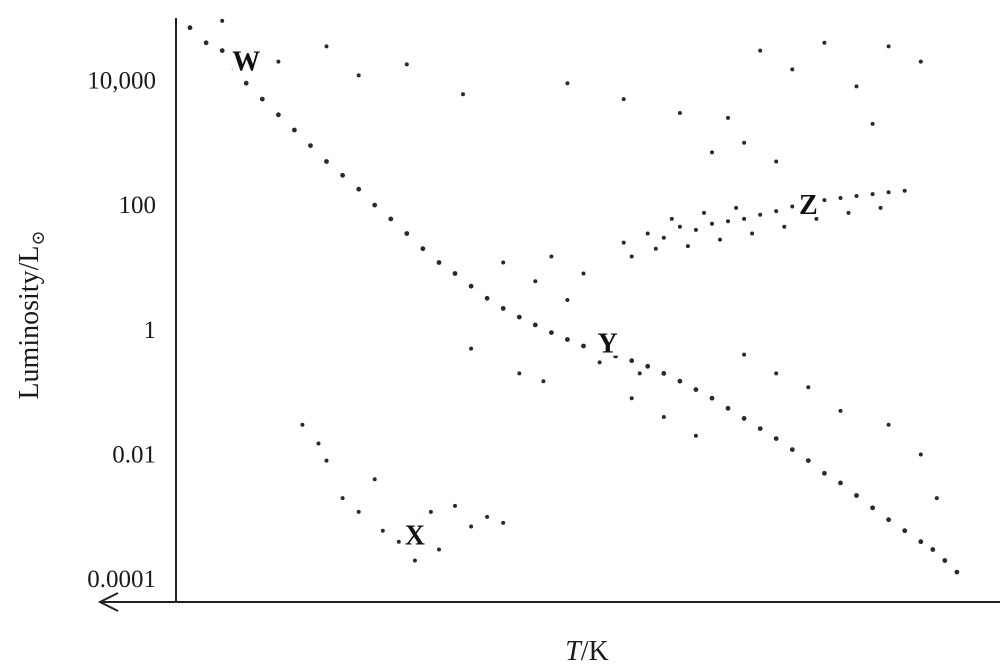  I want to click on y-tick-label: 0.0001, so click(121, 579).